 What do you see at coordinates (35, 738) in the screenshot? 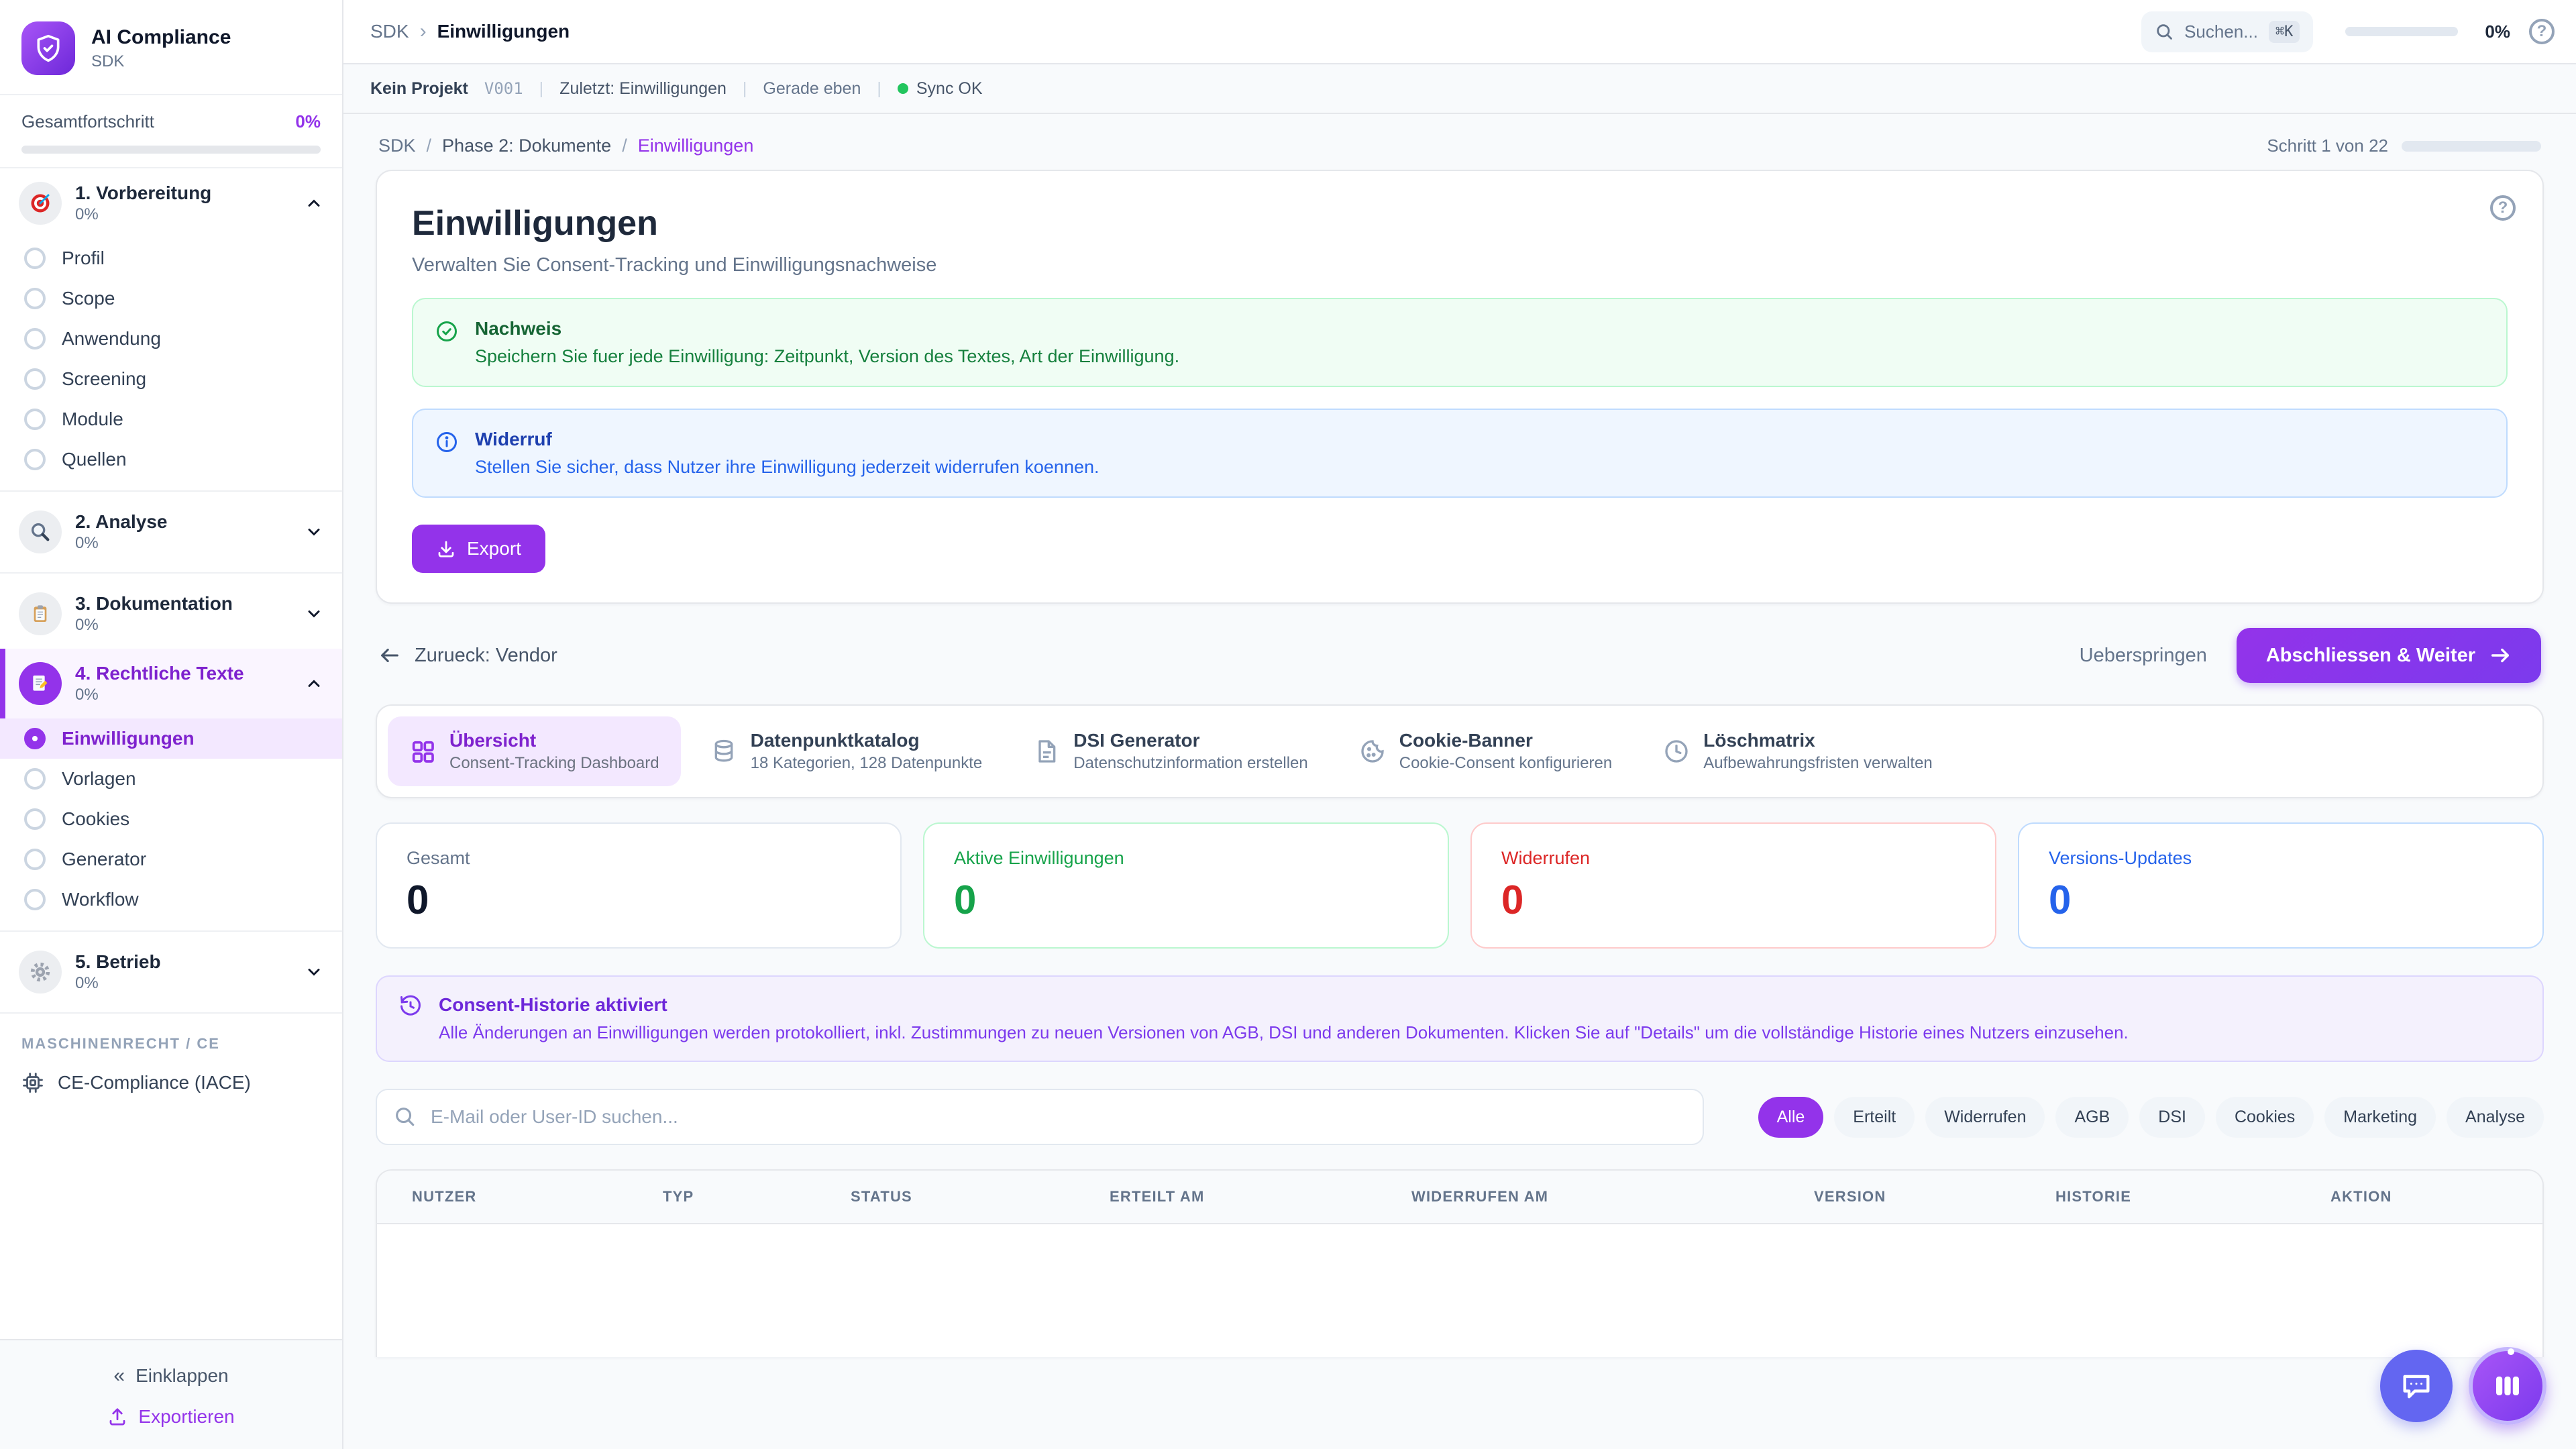
I see `radio-checked-icon` at bounding box center [35, 738].